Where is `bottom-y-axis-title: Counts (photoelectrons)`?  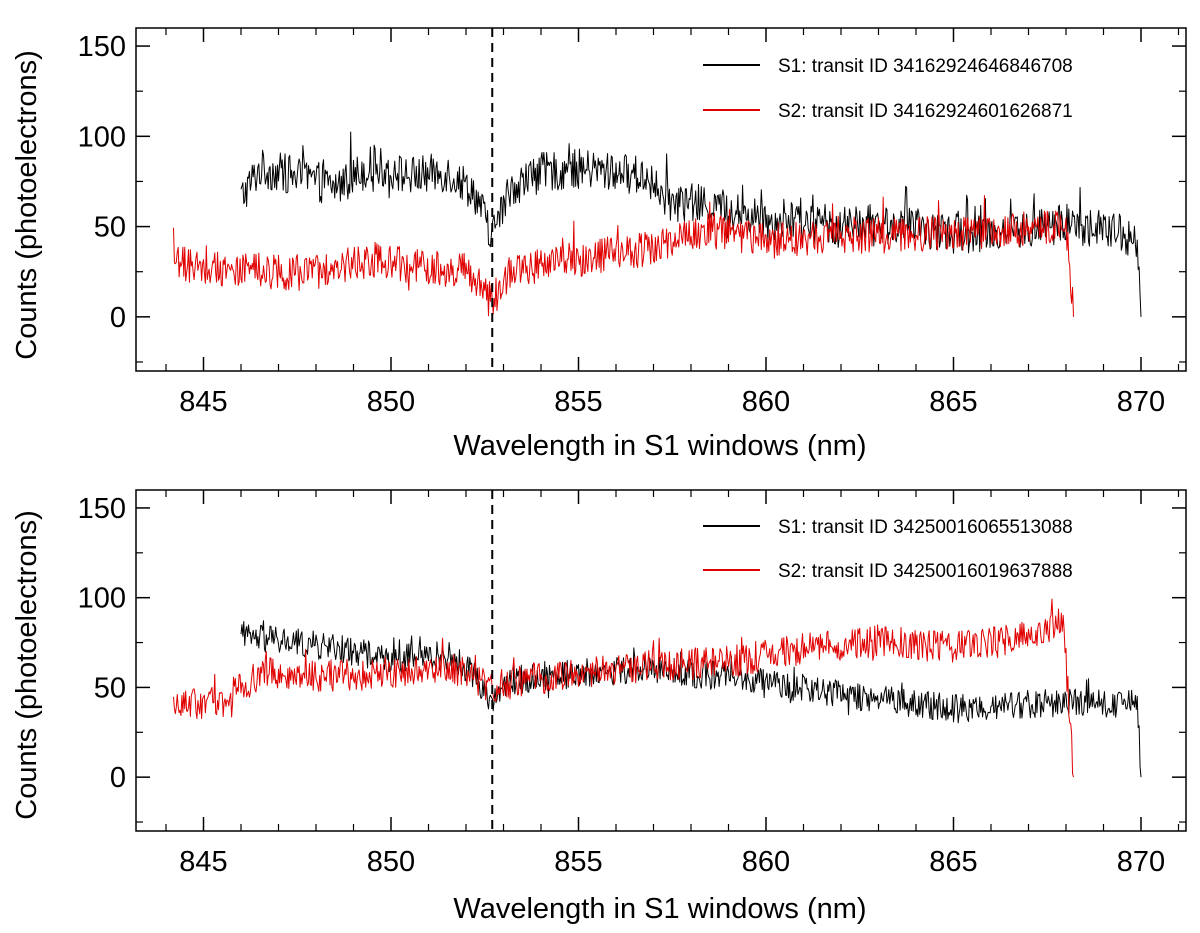
bottom-y-axis-title: Counts (photoelectrons) is located at coordinates (27, 665).